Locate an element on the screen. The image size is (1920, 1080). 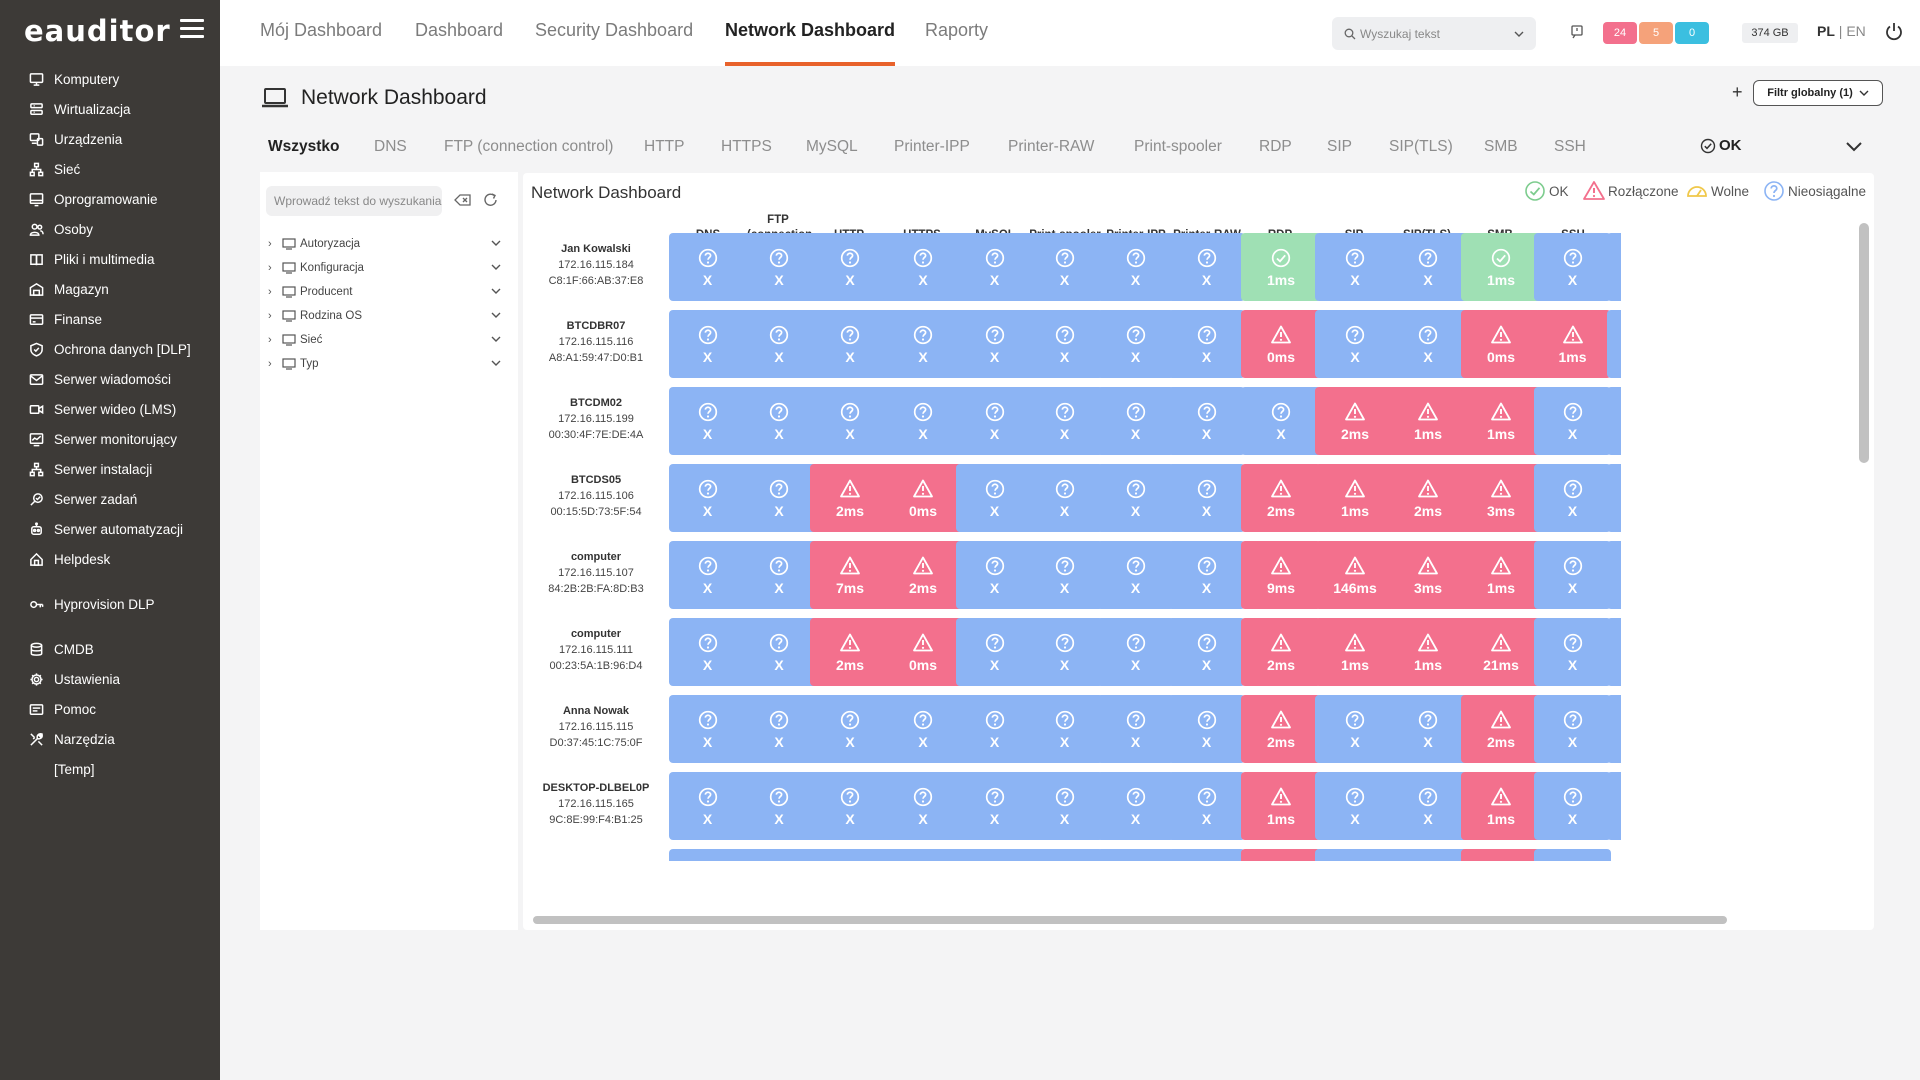
legend-disconnected: Rozłączone is located at coordinates (1630, 191).